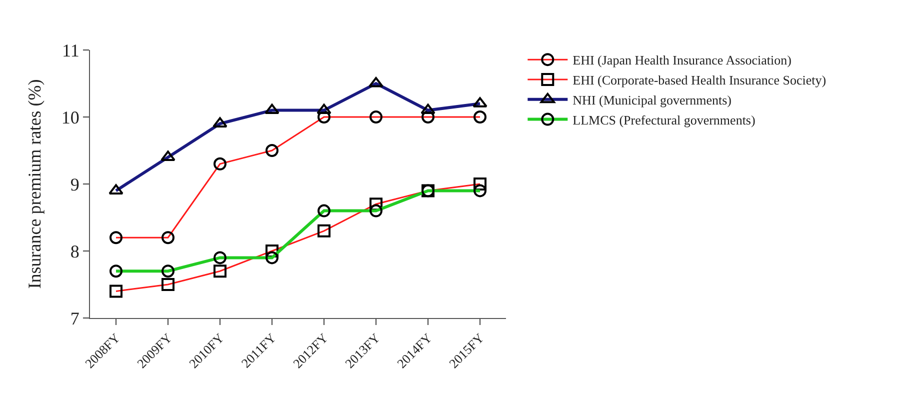 Image resolution: width=906 pixels, height=403 pixels. Describe the element at coordinates (652, 100) in the screenshot. I see `legend-label: NHI (Municipal governments)` at that location.